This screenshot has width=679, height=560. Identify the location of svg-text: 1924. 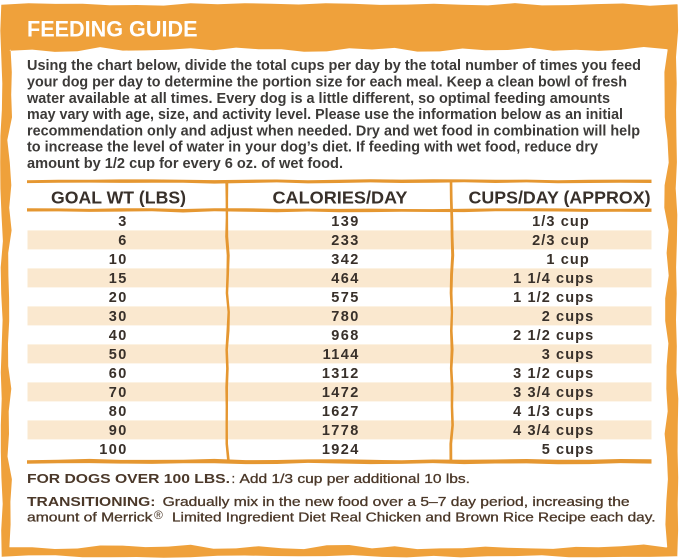
(341, 450).